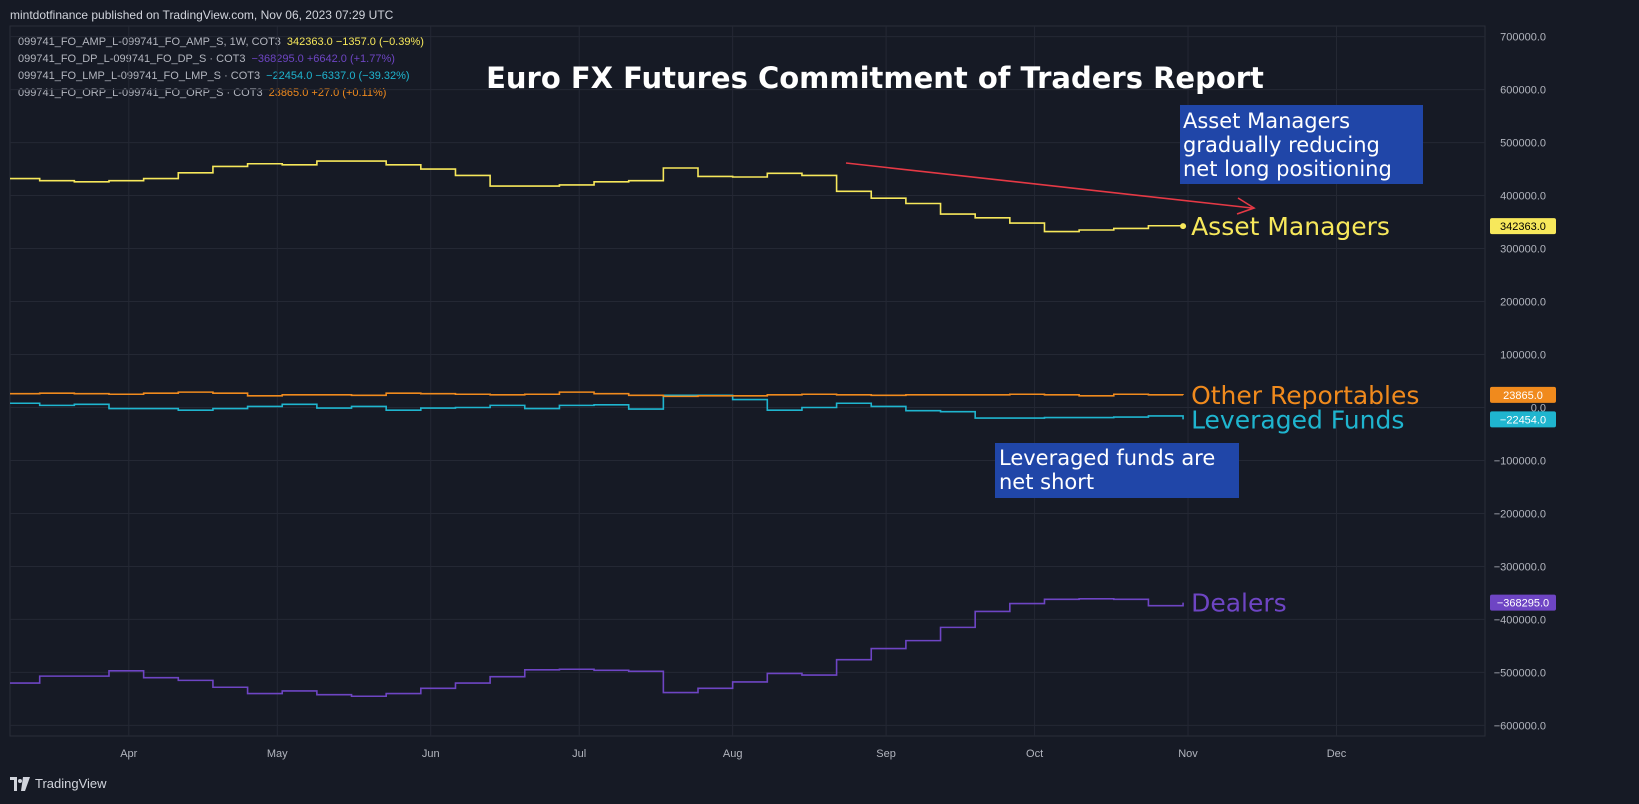  What do you see at coordinates (1523, 356) in the screenshot?
I see `y-tick-label: 100000.0` at bounding box center [1523, 356].